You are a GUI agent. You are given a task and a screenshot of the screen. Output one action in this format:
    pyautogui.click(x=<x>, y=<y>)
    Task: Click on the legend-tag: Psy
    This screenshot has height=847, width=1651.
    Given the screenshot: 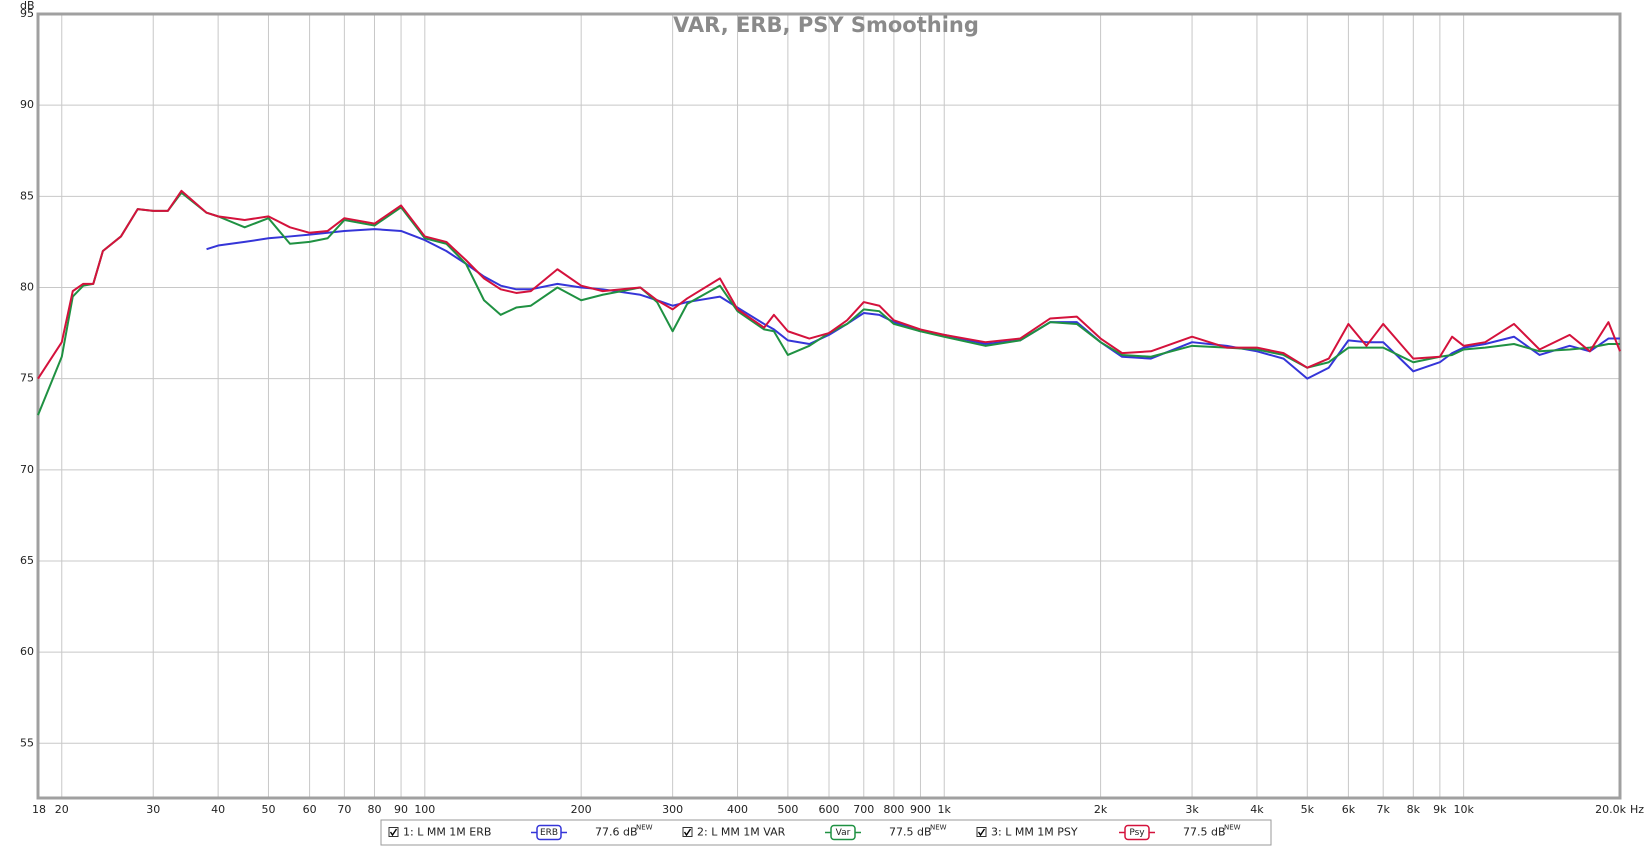 What is the action you would take?
    pyautogui.click(x=1137, y=833)
    